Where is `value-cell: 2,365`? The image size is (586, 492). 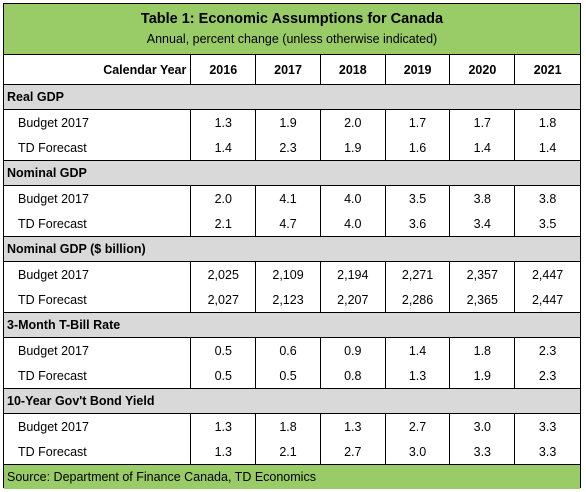 value-cell: 2,365 is located at coordinates (483, 299).